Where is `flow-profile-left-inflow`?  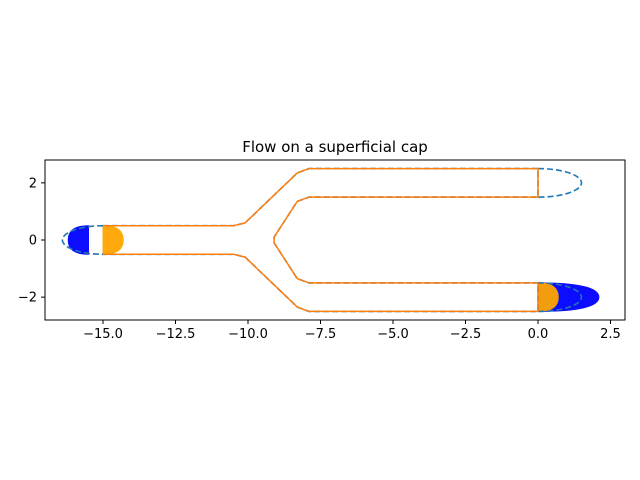 flow-profile-left-inflow is located at coordinates (113, 240).